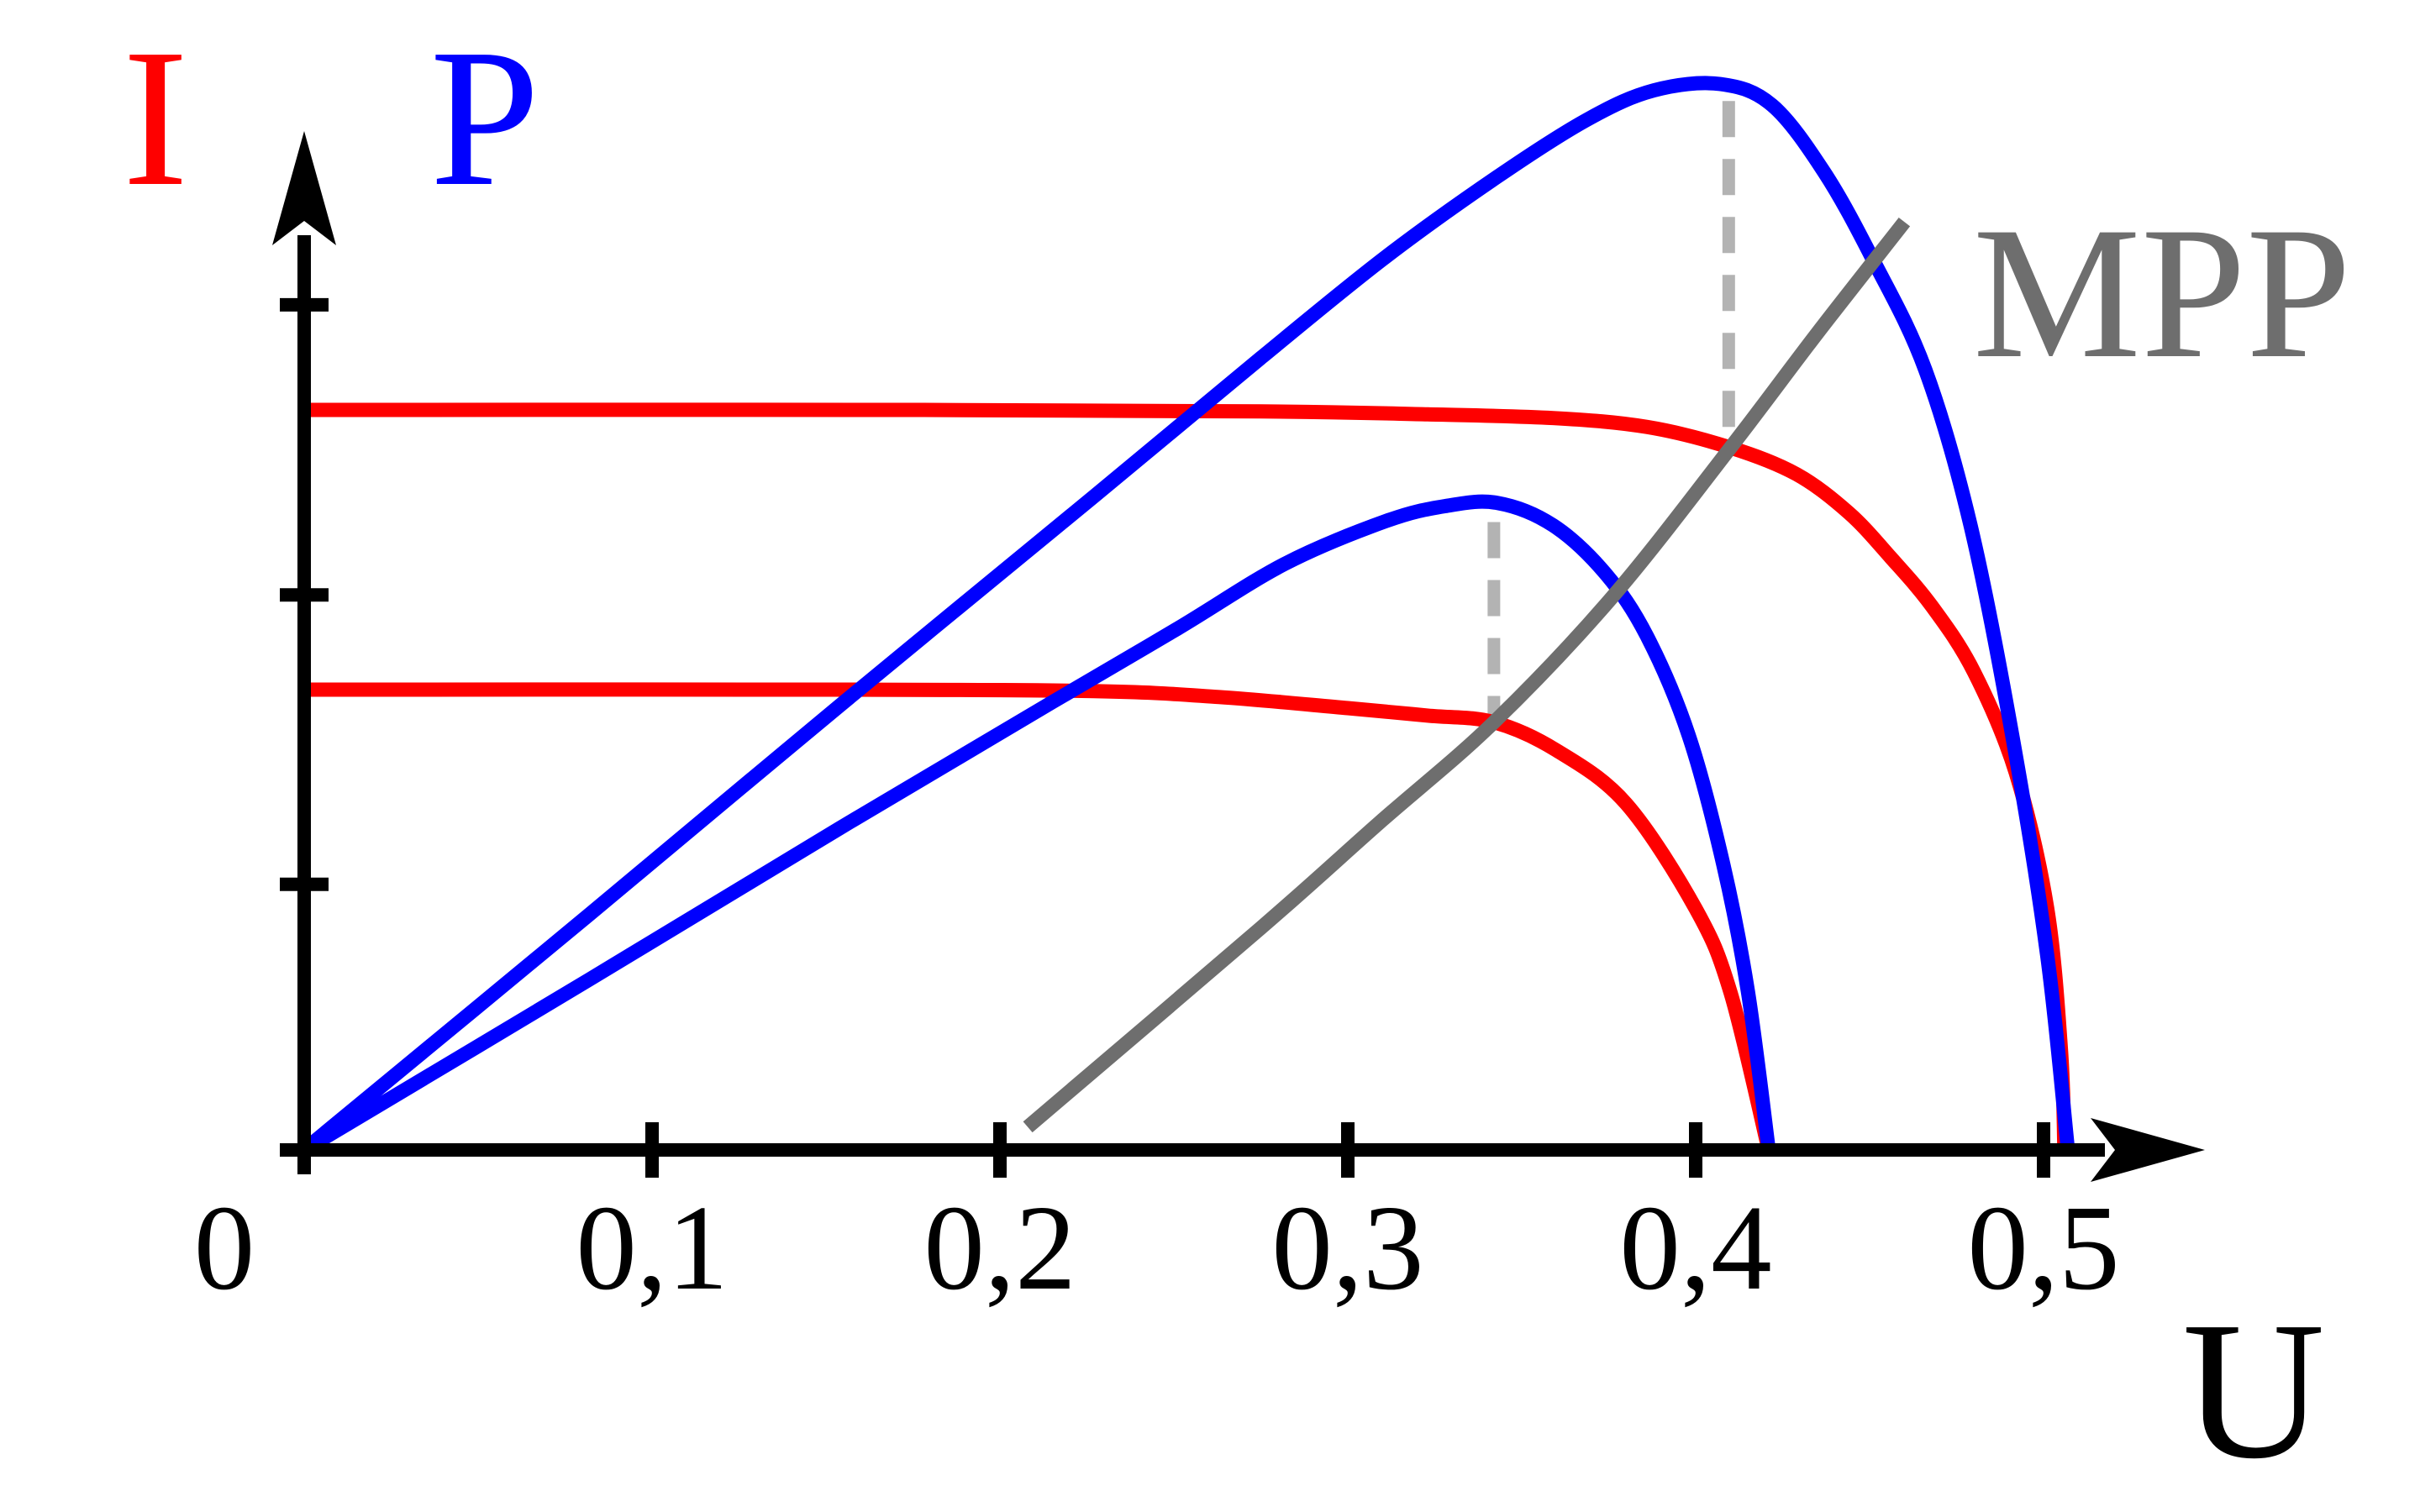 This screenshot has width=2420, height=1512. What do you see at coordinates (2043, 1248) in the screenshot?
I see `x-tick-label-0_5: 0,5` at bounding box center [2043, 1248].